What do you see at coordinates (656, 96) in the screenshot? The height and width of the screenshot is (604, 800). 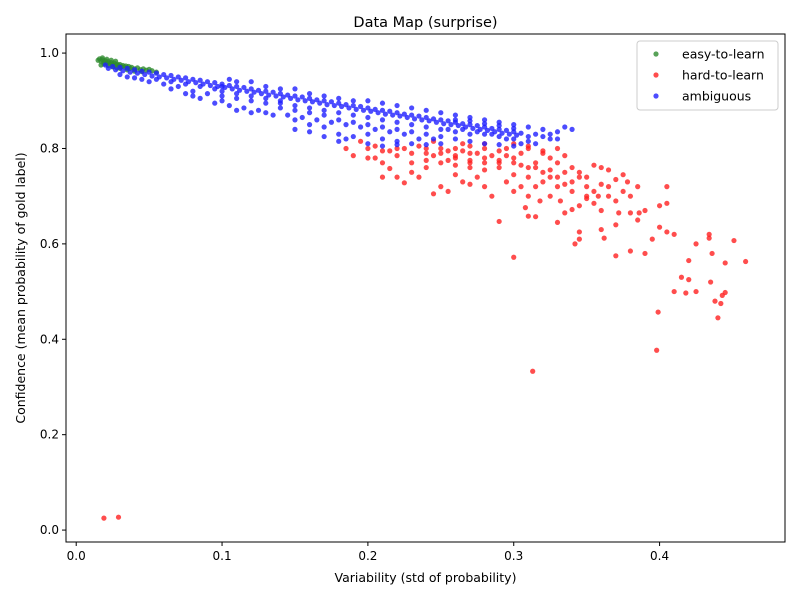 I see `legend-marker-ambiguous` at bounding box center [656, 96].